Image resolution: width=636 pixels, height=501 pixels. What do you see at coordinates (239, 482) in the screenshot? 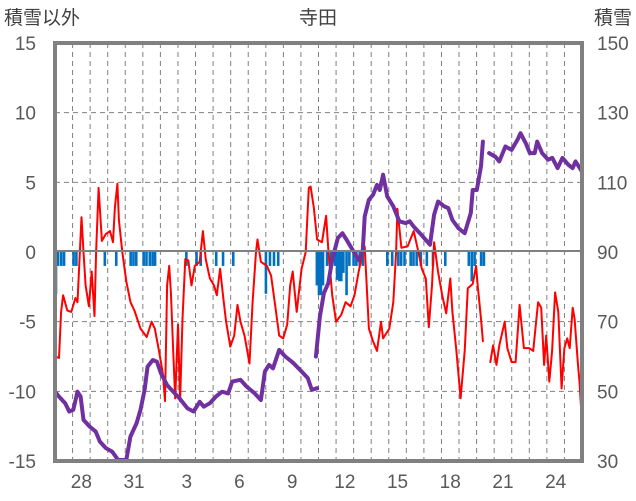
I see `x-tick-label: 6` at bounding box center [239, 482].